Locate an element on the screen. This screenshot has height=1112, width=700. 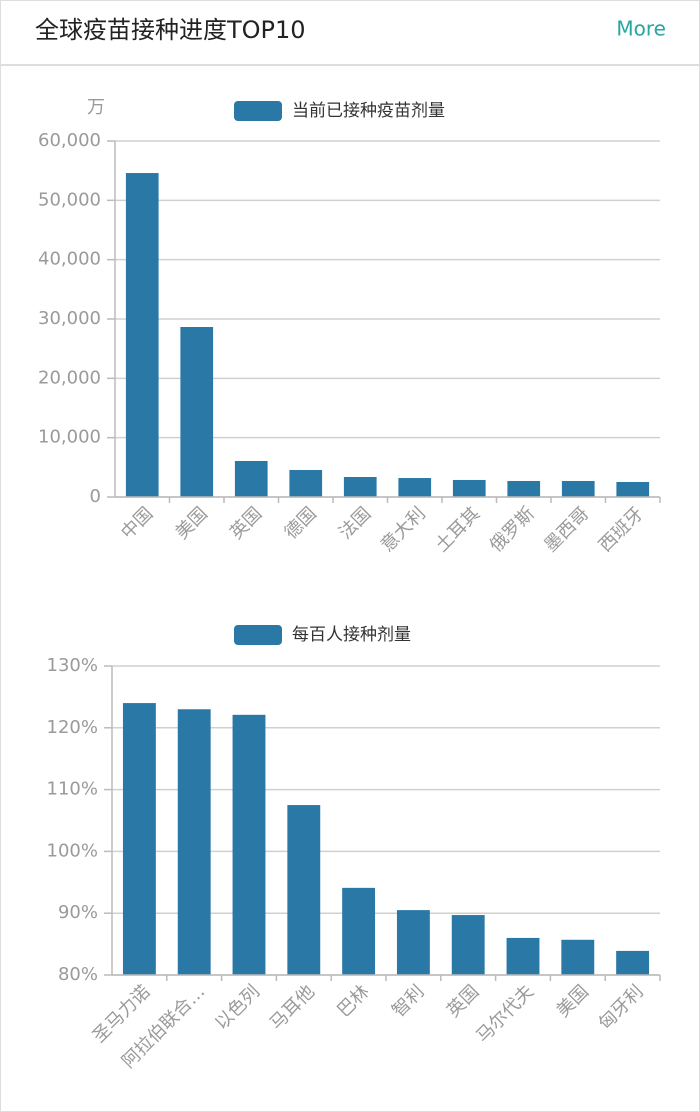
y-tick-label: 50,000 is located at coordinates (69, 199).